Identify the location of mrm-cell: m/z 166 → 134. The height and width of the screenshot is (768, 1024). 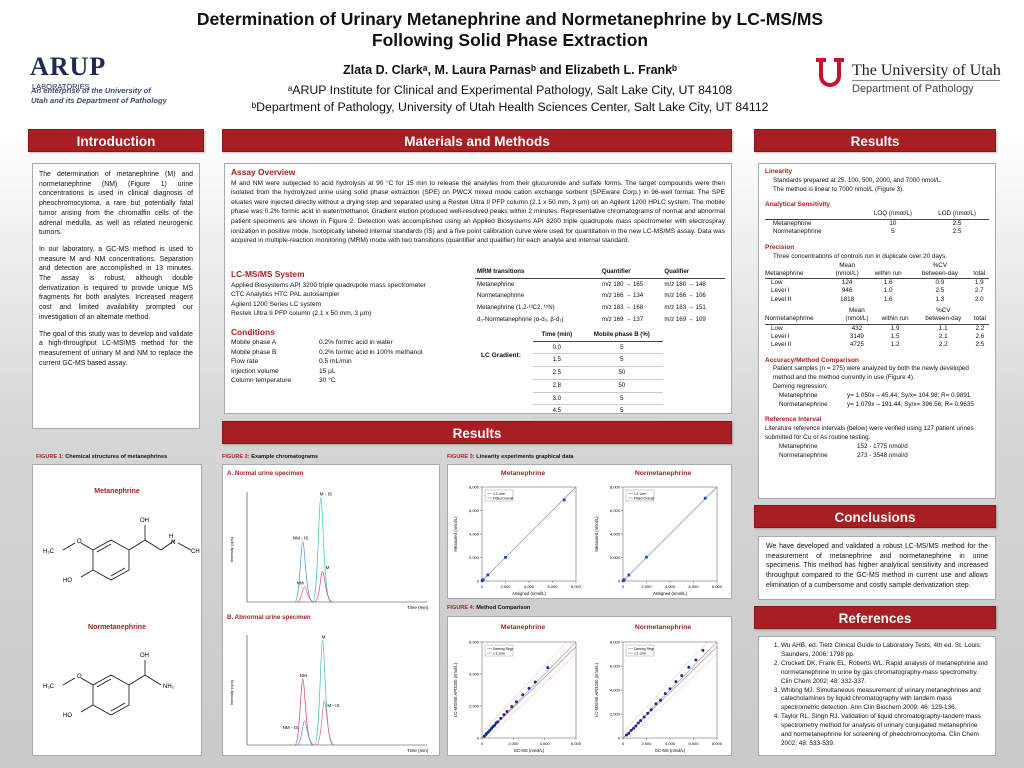
(622, 296).